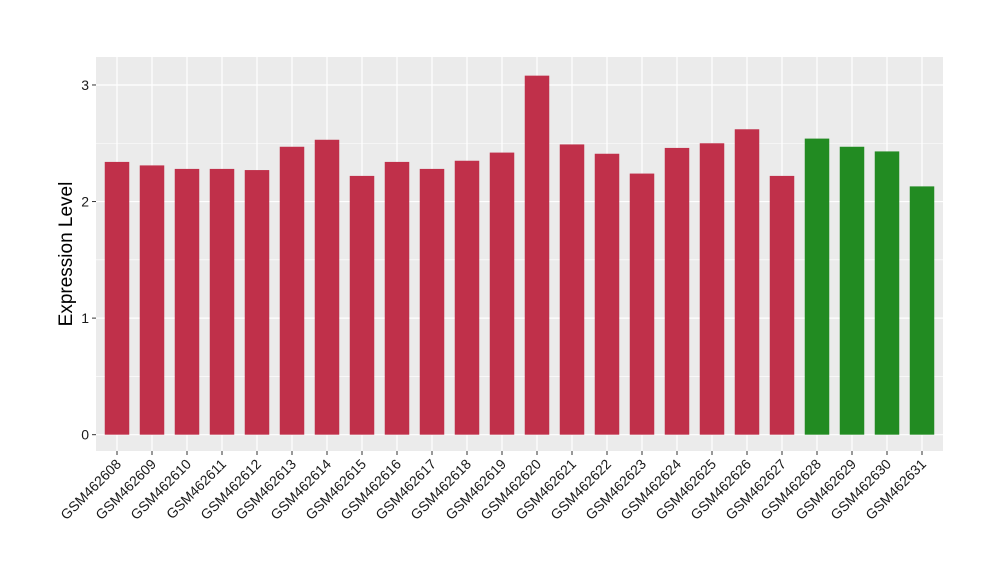  I want to click on bar-GSM462618, so click(467, 297).